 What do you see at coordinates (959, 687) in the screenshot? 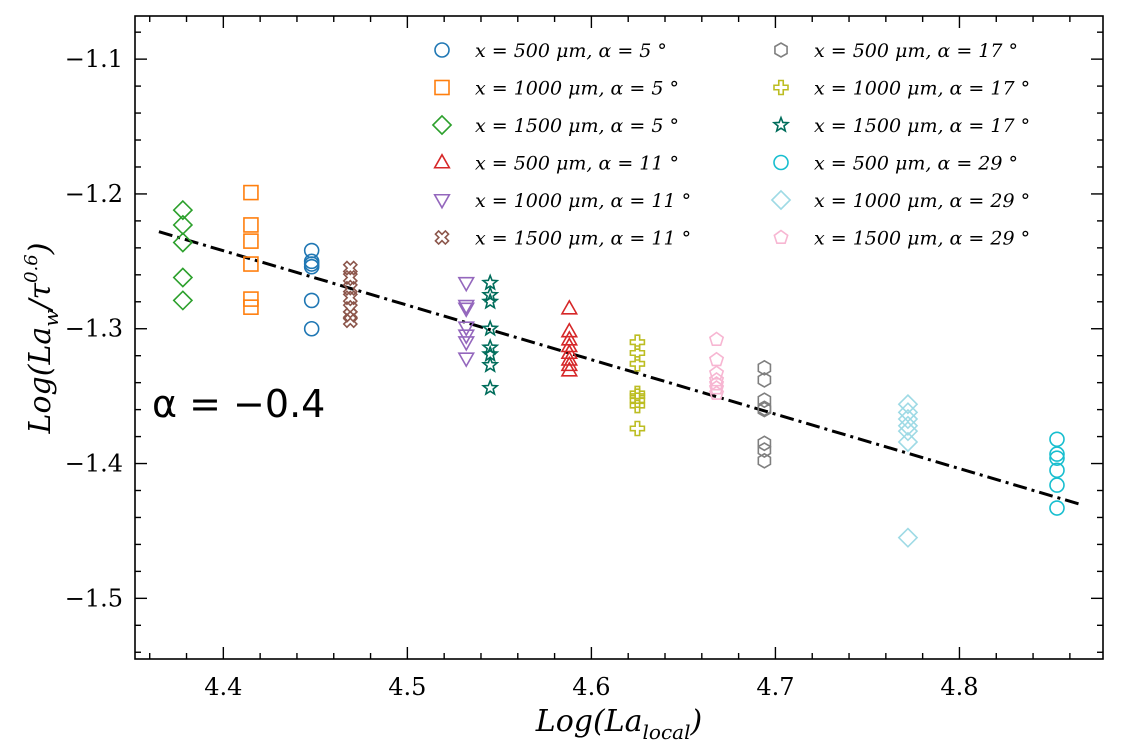
I see `x-tick-label: 4.8` at bounding box center [959, 687].